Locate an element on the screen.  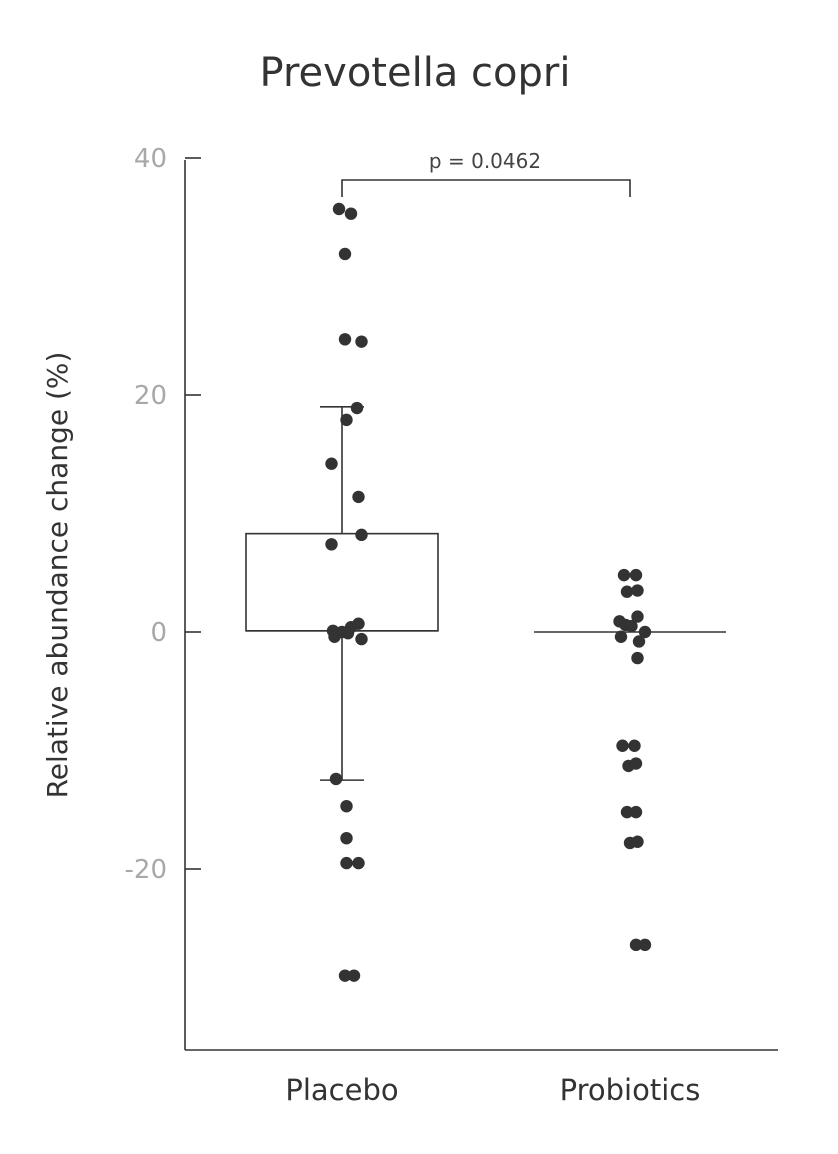
x-tick-label: Placebo is located at coordinates (341, 1090).